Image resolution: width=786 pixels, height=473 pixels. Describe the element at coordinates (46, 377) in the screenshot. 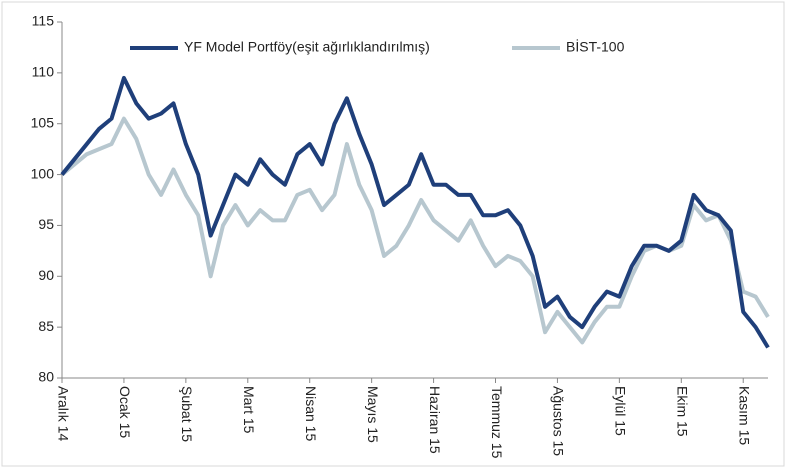

I see `y-tick-label: 80` at that location.